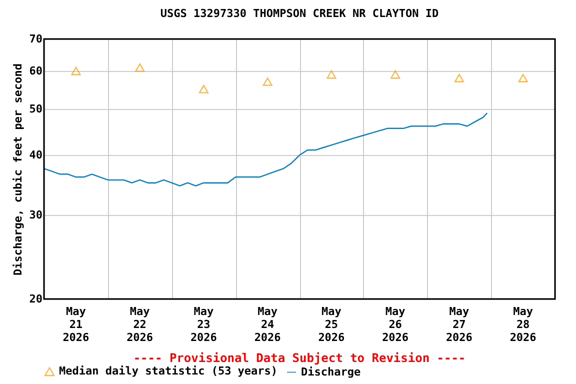 Image resolution: width=576 pixels, height=384 pixels. Describe the element at coordinates (265, 149) in the screenshot. I see `line-series` at that location.